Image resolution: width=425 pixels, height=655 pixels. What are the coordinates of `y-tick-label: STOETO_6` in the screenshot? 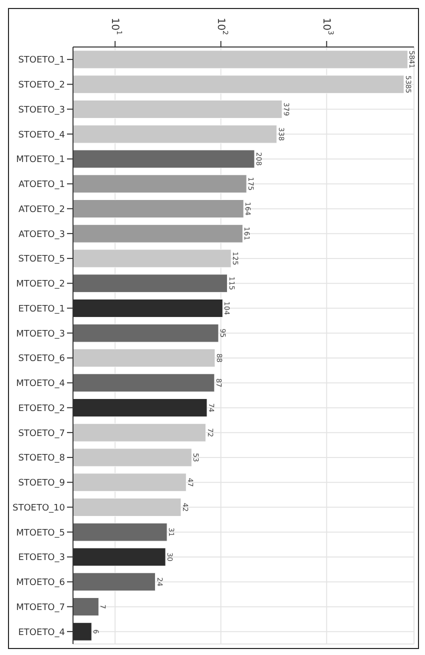 It's located at (42, 359).